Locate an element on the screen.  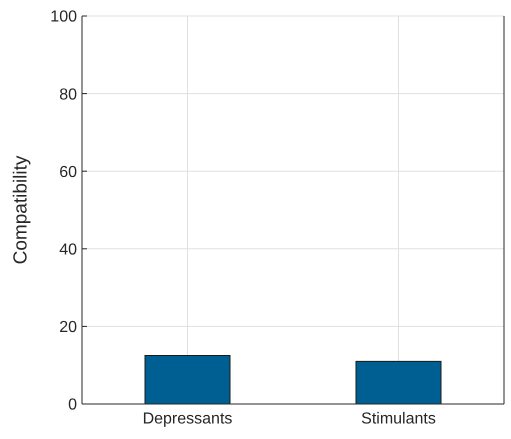
y-tick-label: 60 is located at coordinates (68, 172).